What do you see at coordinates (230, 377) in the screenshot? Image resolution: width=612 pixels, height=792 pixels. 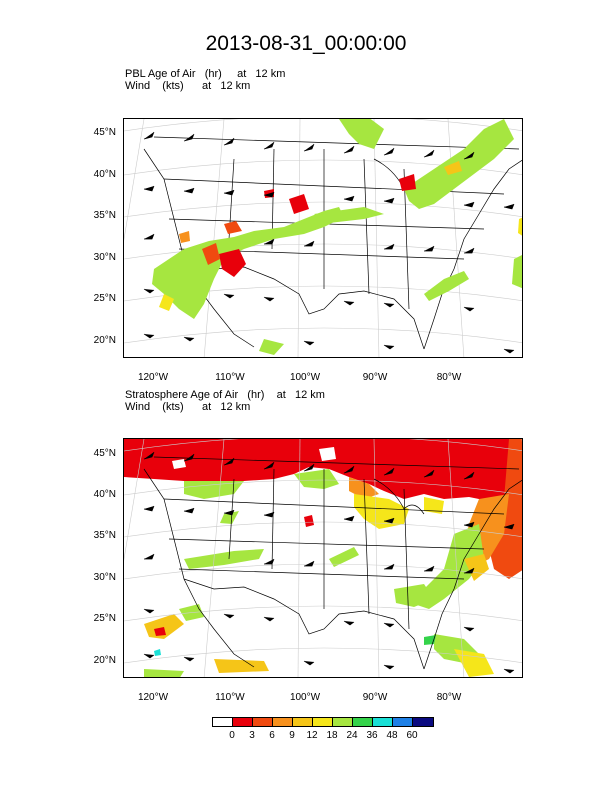 I see `panel1-lon-label: 110°W` at bounding box center [230, 377].